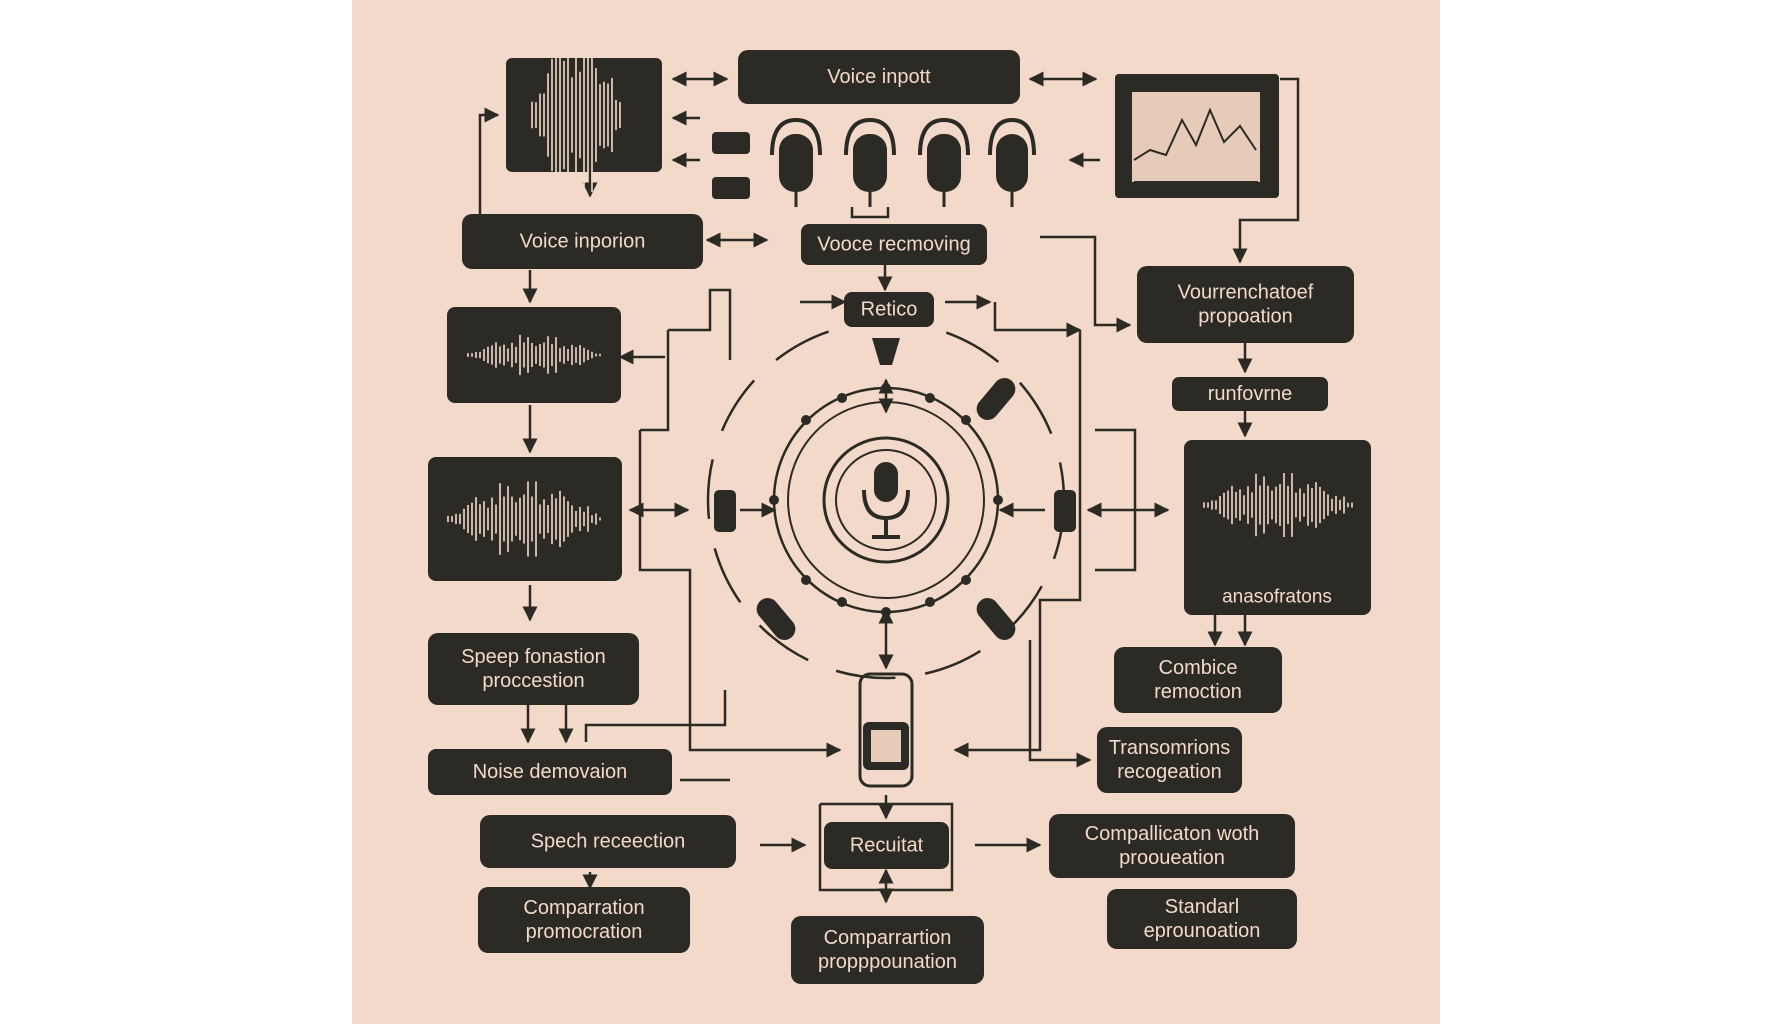  Describe the element at coordinates (584, 115) in the screenshot. I see `waveform-panel-top-left` at that location.